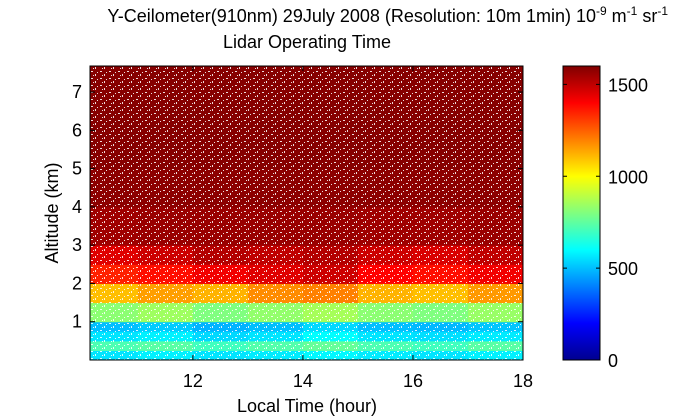  Describe the element at coordinates (77, 92) in the screenshot. I see `y-tick-label: 7` at that location.